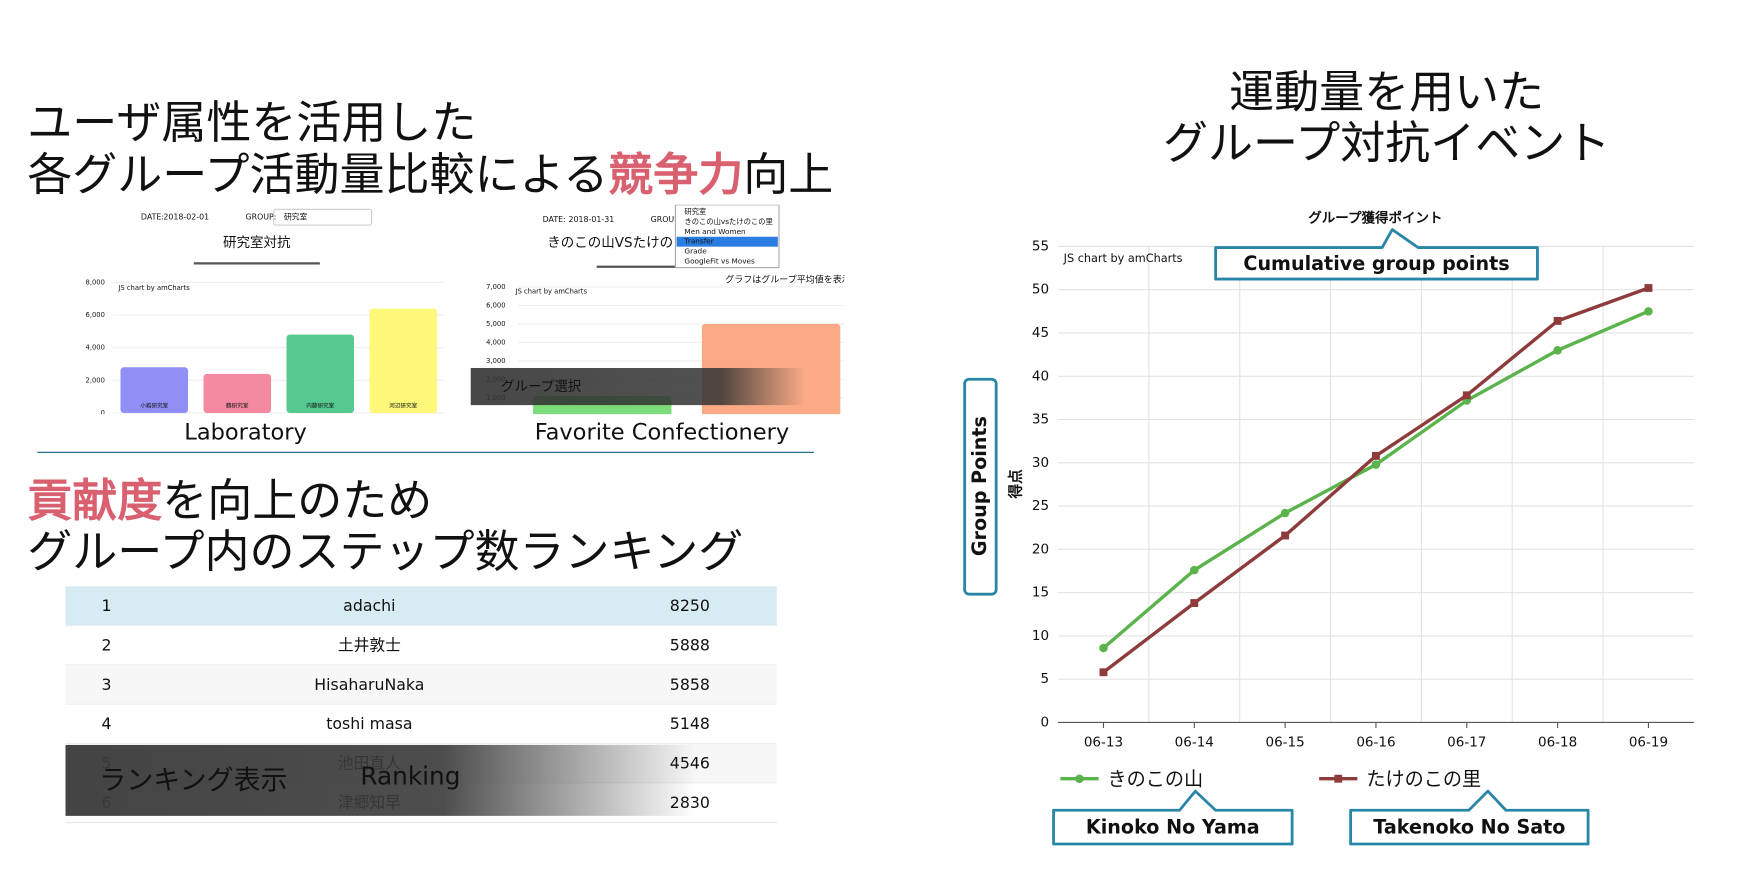  I want to click on heading-emphasis: 競争力, so click(675, 174).